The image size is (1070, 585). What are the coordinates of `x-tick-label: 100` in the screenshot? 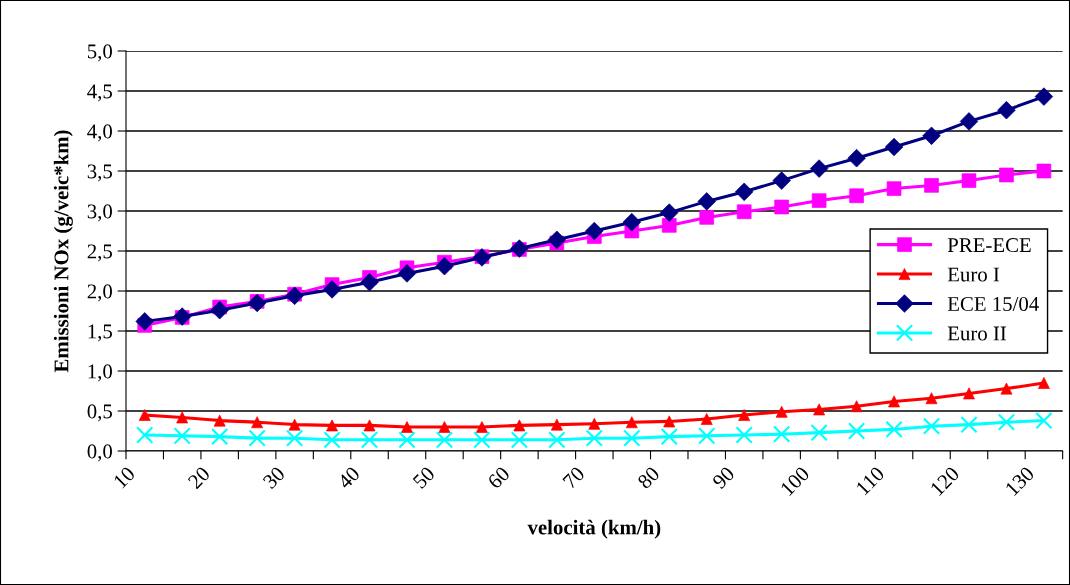 It's located at (795, 481).